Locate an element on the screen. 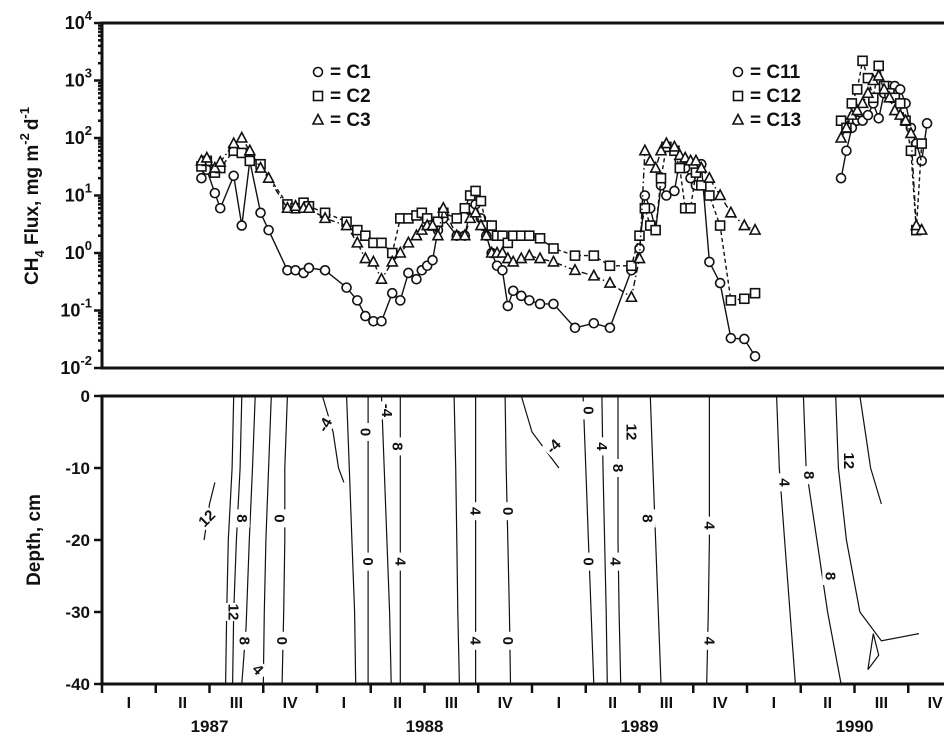  flux-y-tick-label: 10⁴ is located at coordinates (79, 20).